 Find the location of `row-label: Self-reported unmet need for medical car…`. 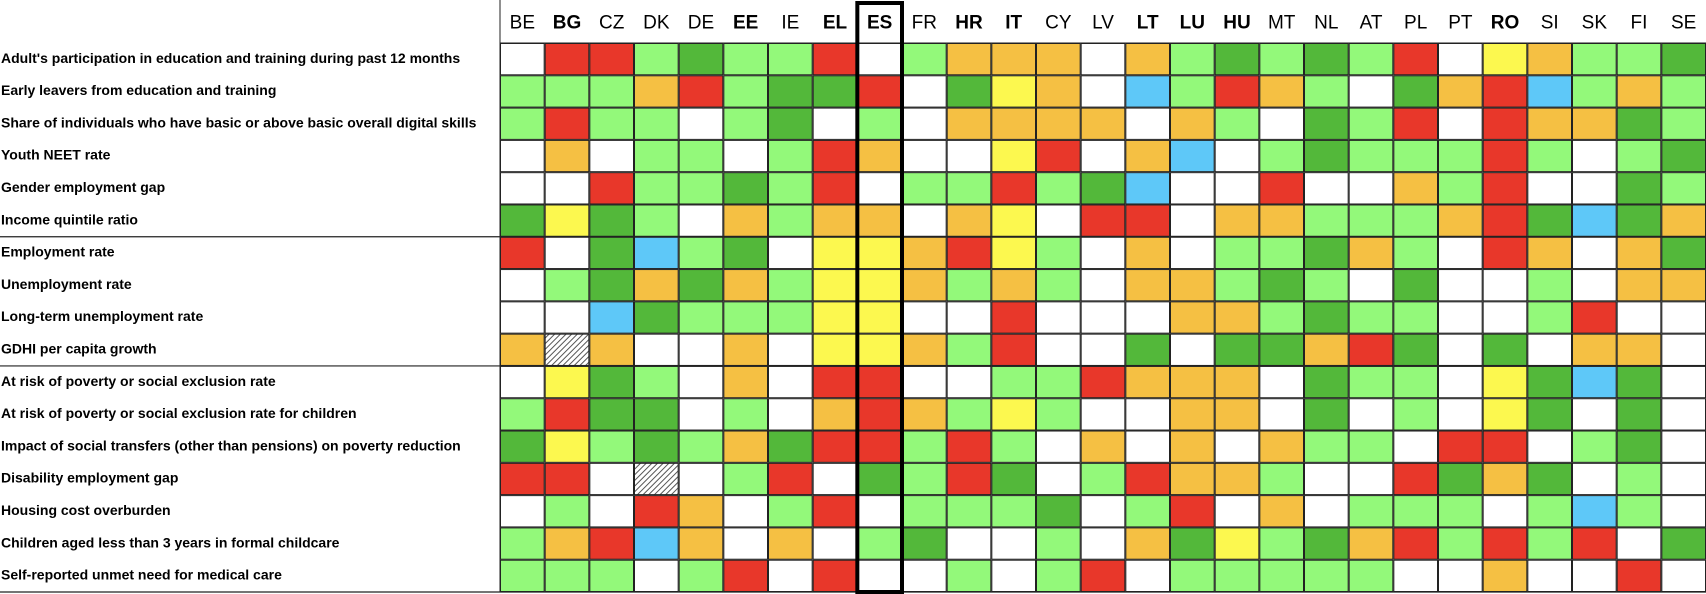

row-label: Self-reported unmet need for medical car… is located at coordinates (141, 575).